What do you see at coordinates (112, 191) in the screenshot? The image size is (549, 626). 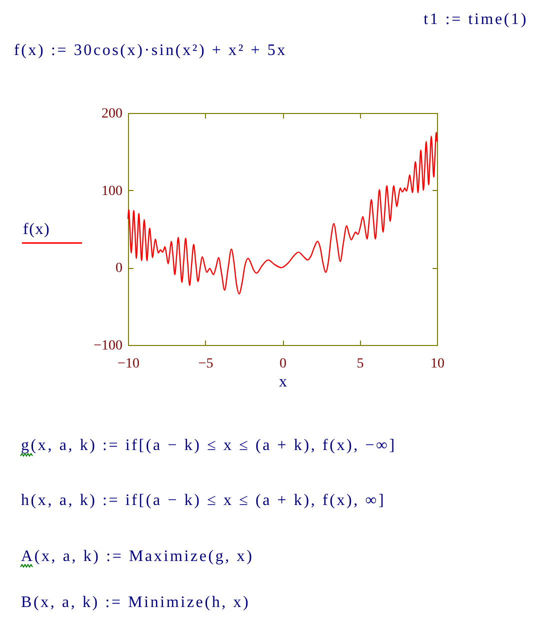 I see `y-tick-label: 100` at bounding box center [112, 191].